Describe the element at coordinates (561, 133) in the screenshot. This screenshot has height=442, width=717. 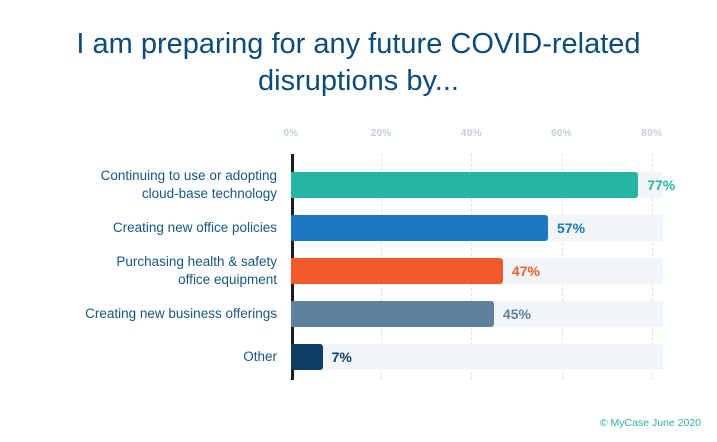
I see `x-tick-label: 60%` at that location.